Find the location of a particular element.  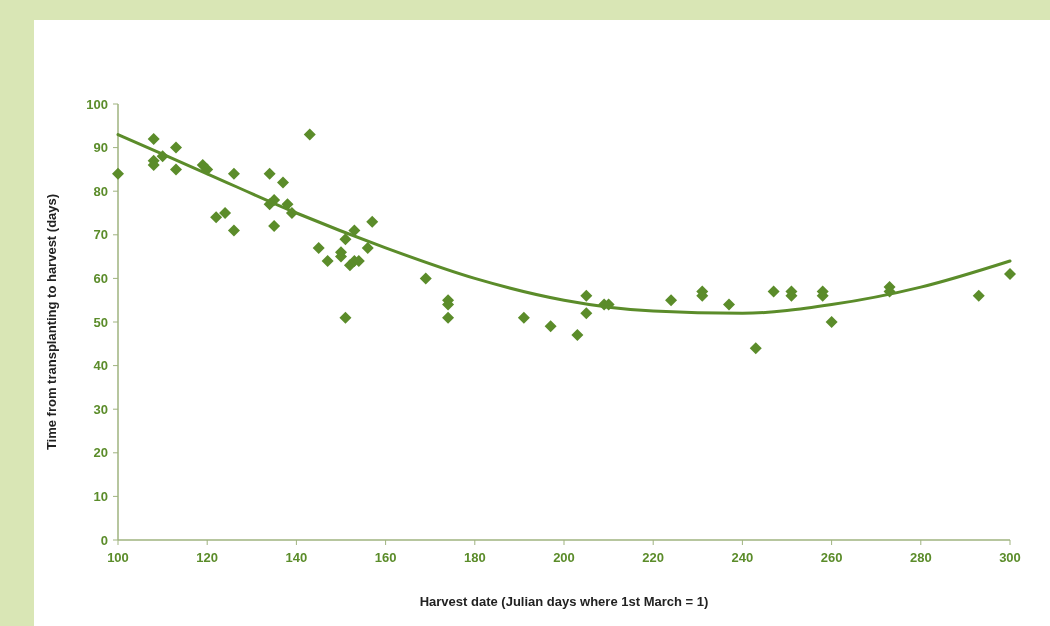

y-tick-label: 70 is located at coordinates (100, 235).